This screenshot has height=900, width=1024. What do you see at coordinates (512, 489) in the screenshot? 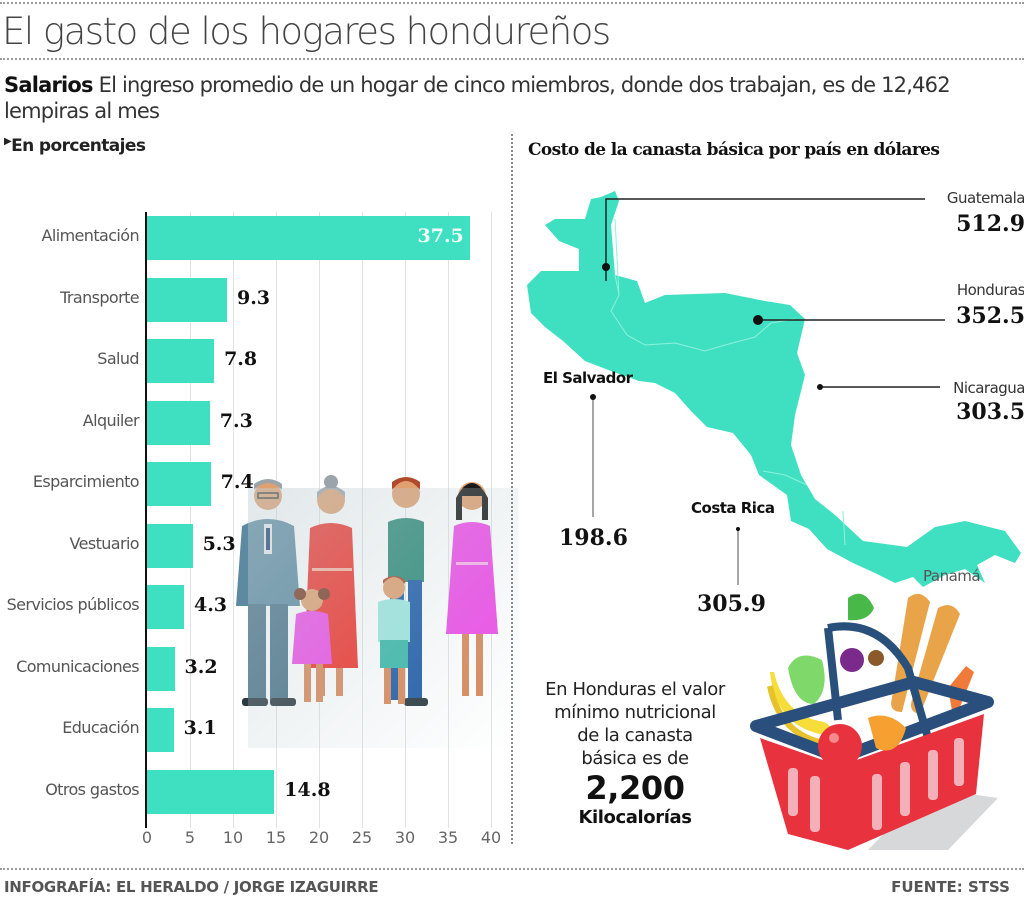
I see `section-divider` at bounding box center [512, 489].